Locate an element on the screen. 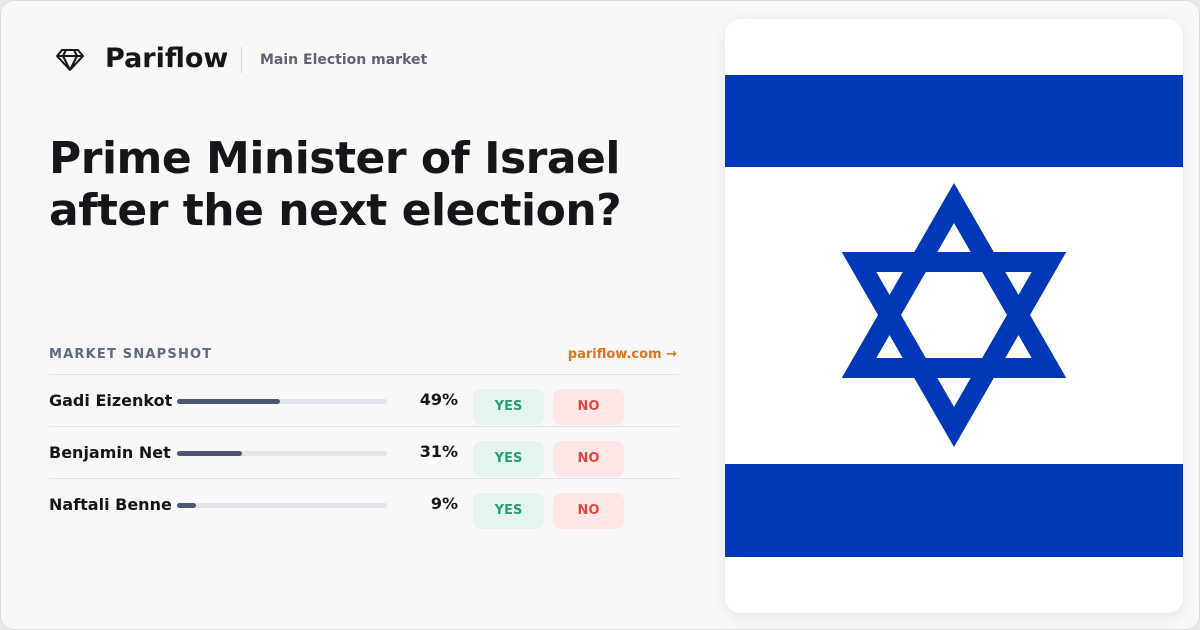  percent: 31% is located at coordinates (438, 451).